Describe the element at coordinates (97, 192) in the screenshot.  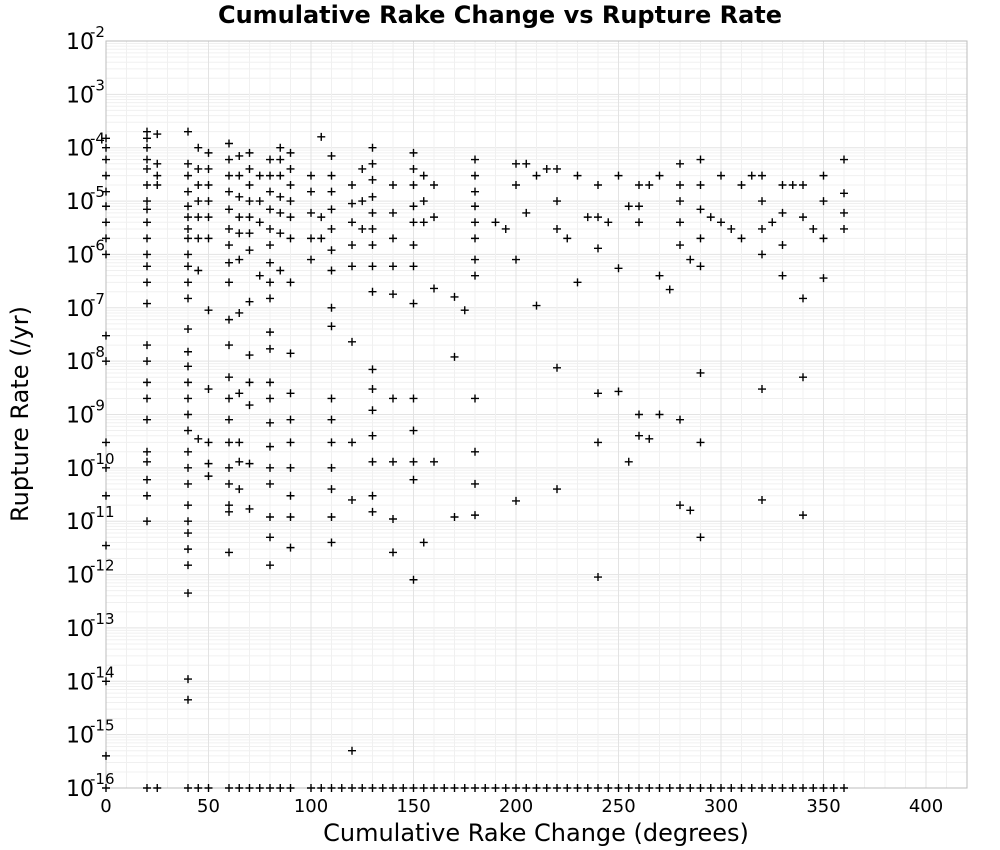
I see `y-tick-exponent: -5` at that location.